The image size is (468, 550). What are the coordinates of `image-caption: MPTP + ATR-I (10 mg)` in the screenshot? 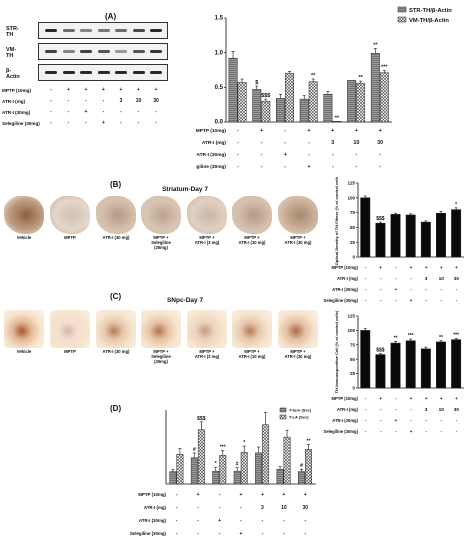 It's located at (252, 354).